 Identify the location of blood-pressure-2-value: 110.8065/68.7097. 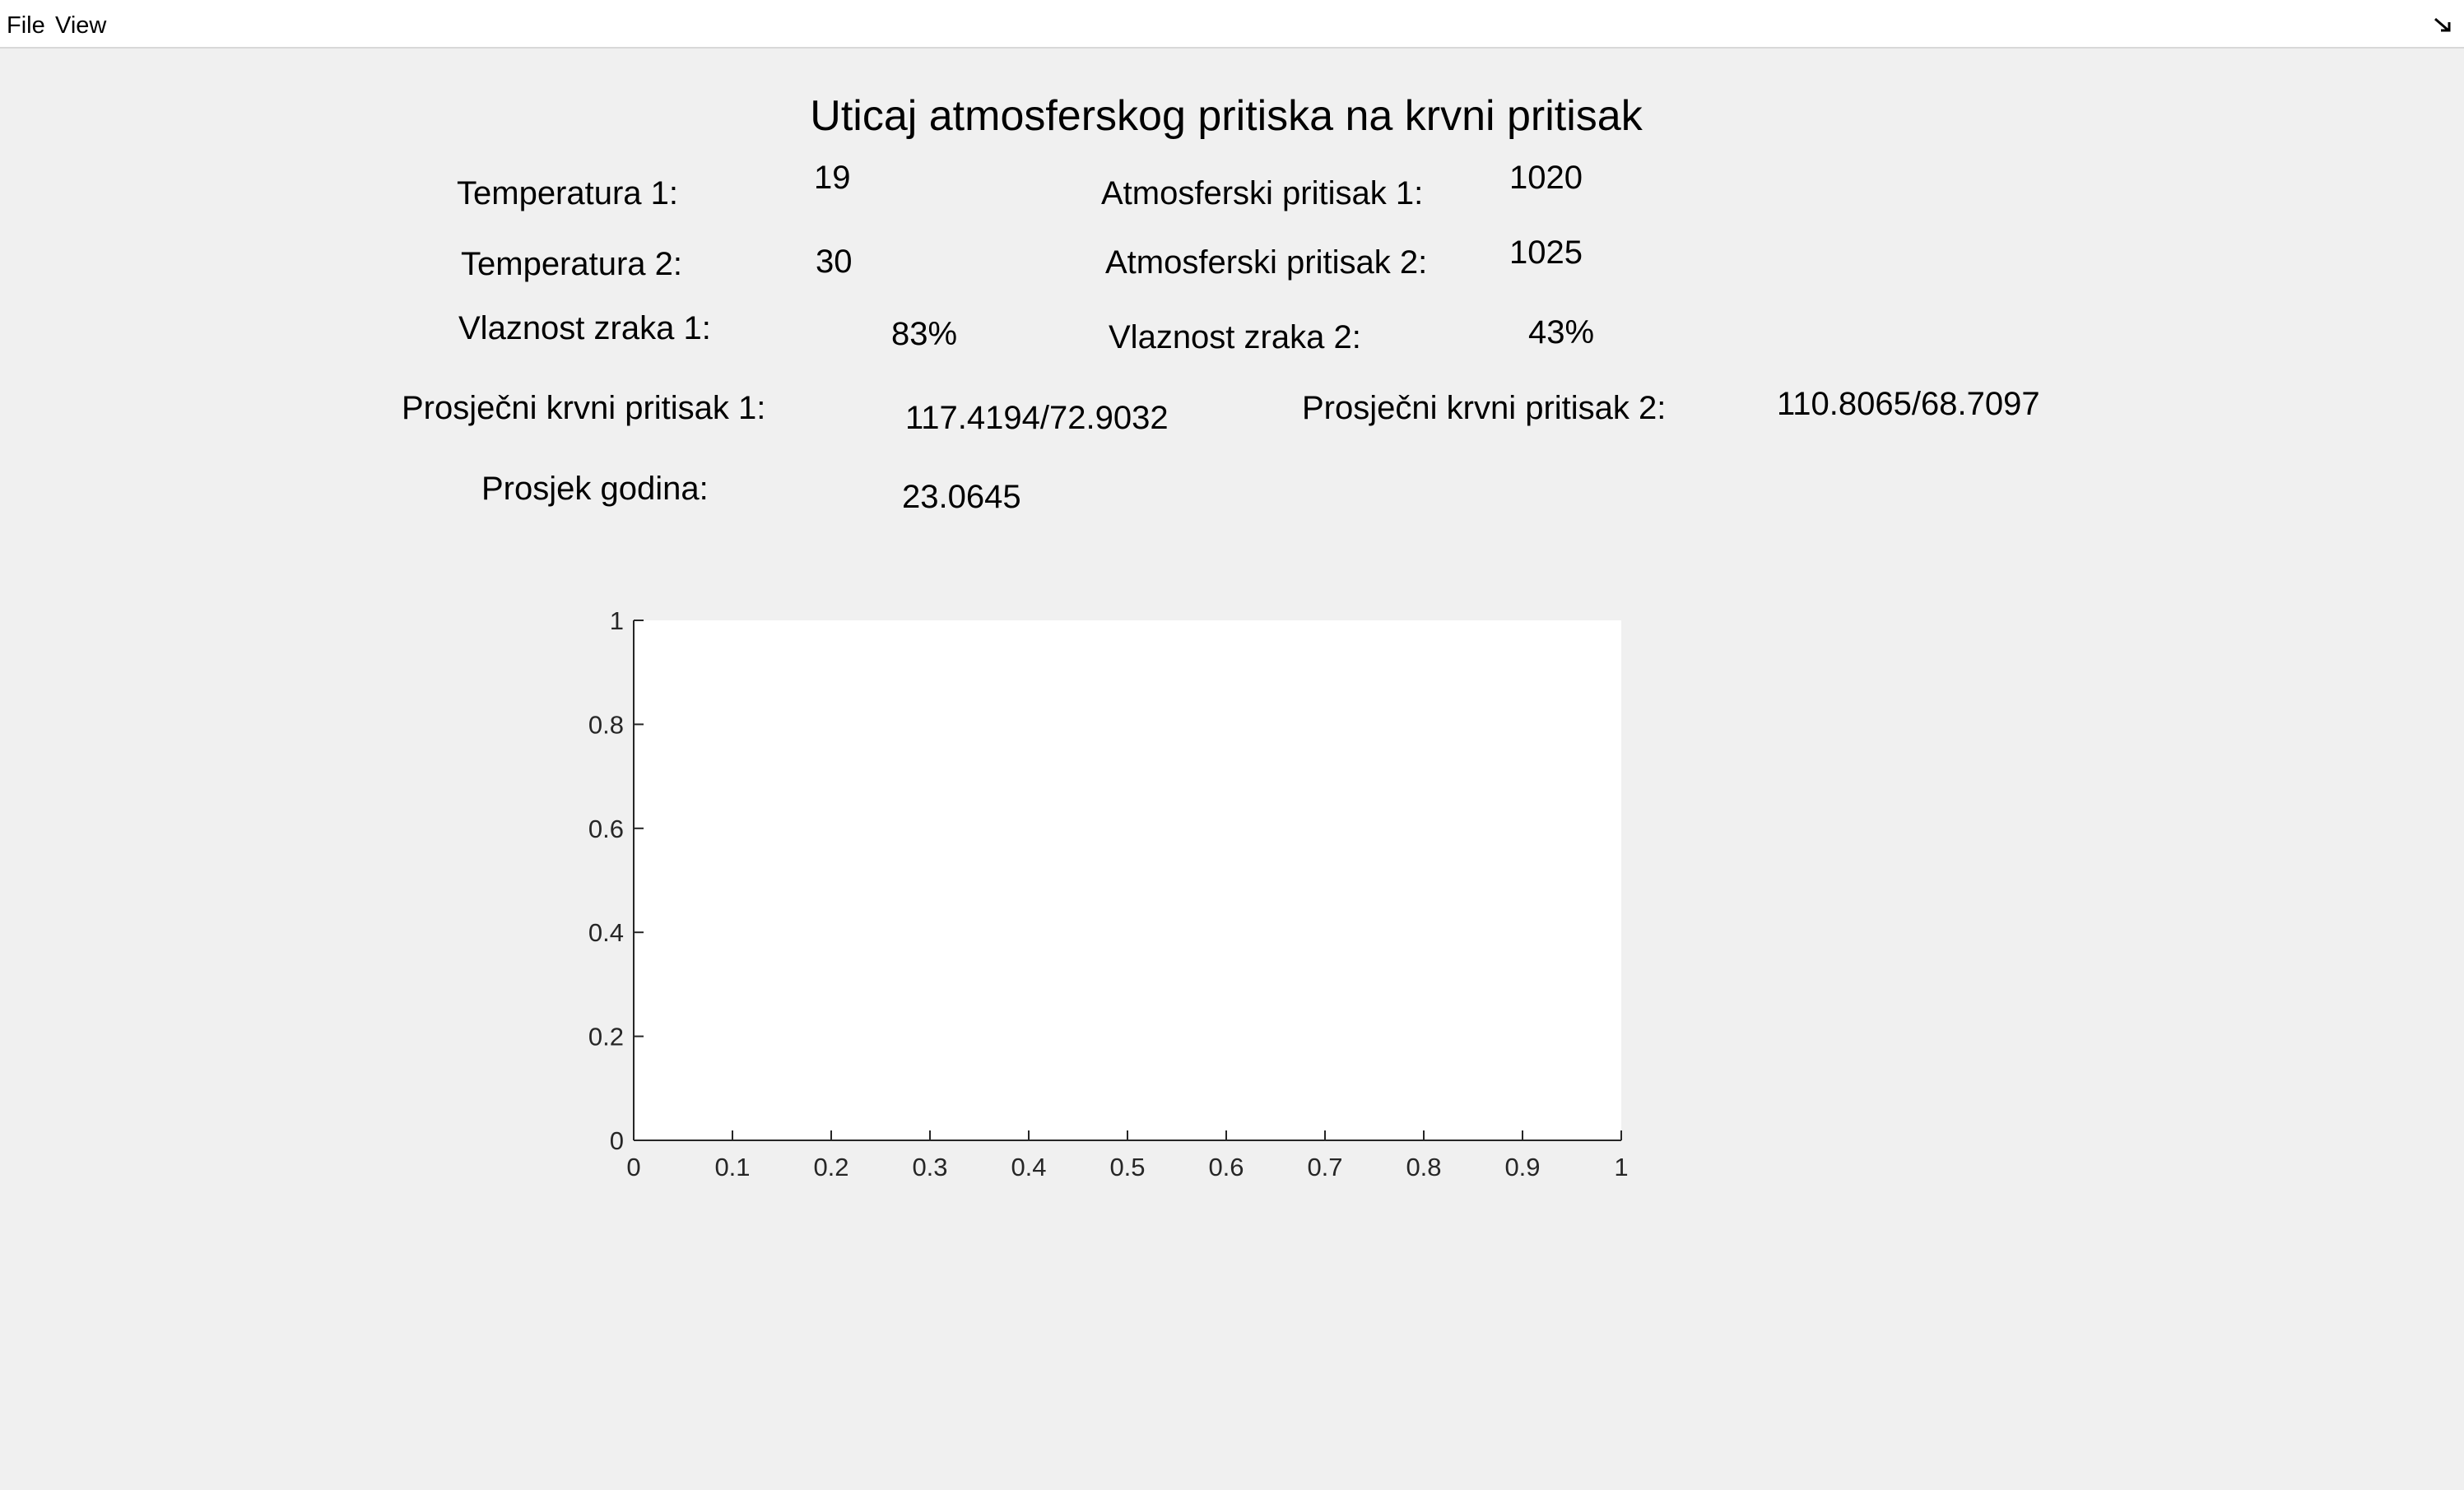
(1909, 404).